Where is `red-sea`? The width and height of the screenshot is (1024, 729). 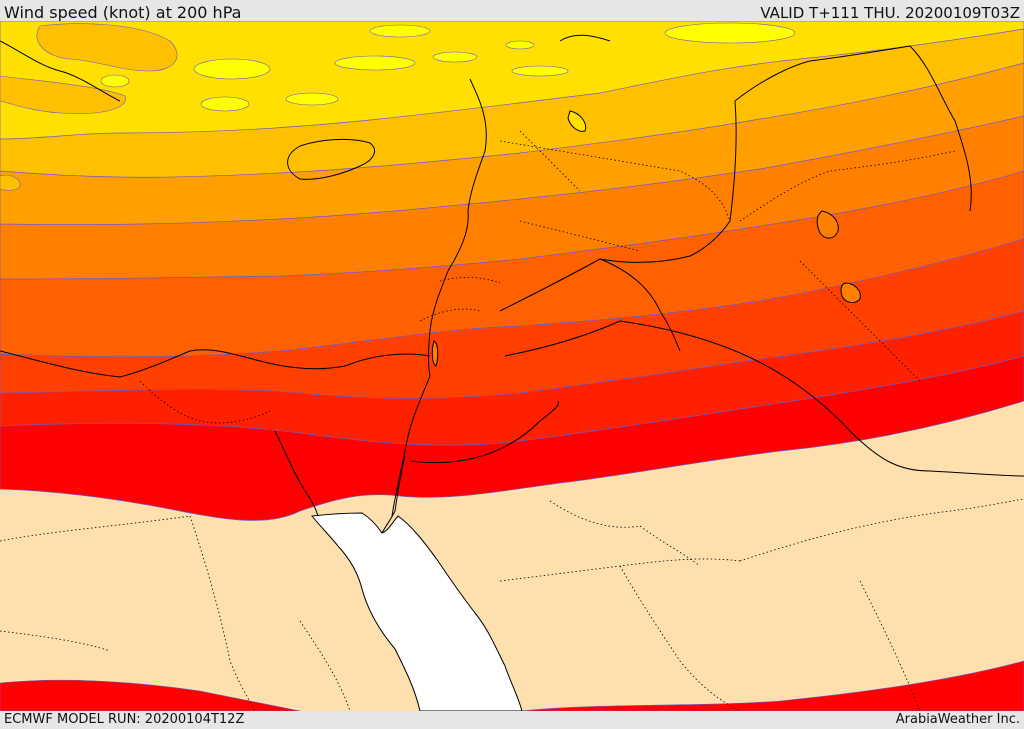
red-sea is located at coordinates (417, 611).